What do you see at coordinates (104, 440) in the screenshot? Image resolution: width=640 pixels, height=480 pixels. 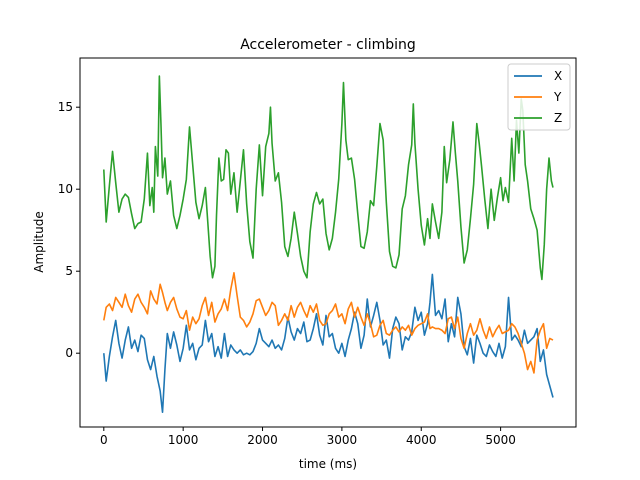 I see `x-tick-label: 0` at bounding box center [104, 440].